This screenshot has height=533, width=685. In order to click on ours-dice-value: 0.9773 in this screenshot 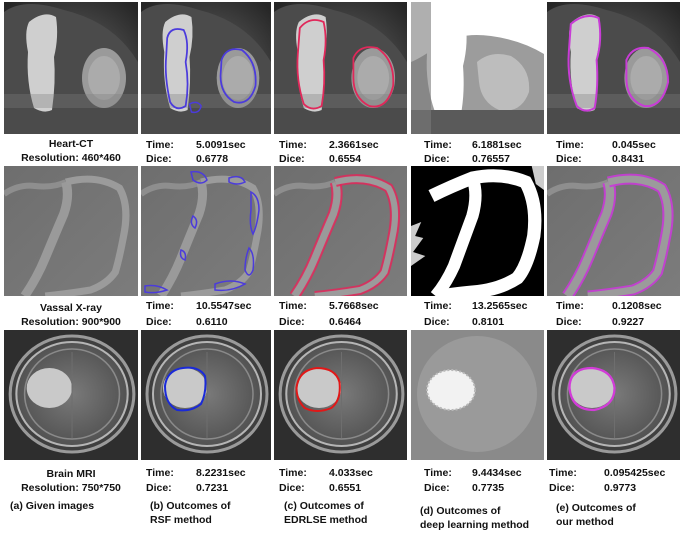, I will do `click(620, 488)`.